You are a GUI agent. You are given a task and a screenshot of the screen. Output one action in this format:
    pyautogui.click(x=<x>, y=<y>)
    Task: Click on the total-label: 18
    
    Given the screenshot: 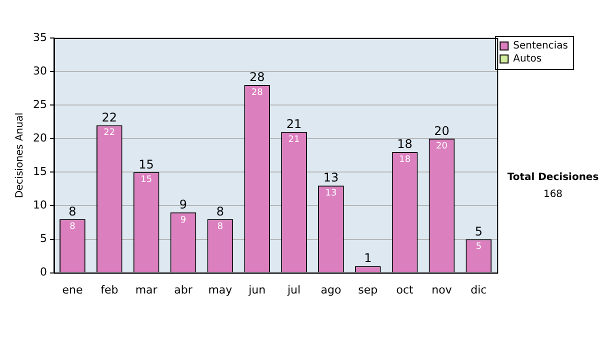 What is the action you would take?
    pyautogui.click(x=404, y=144)
    